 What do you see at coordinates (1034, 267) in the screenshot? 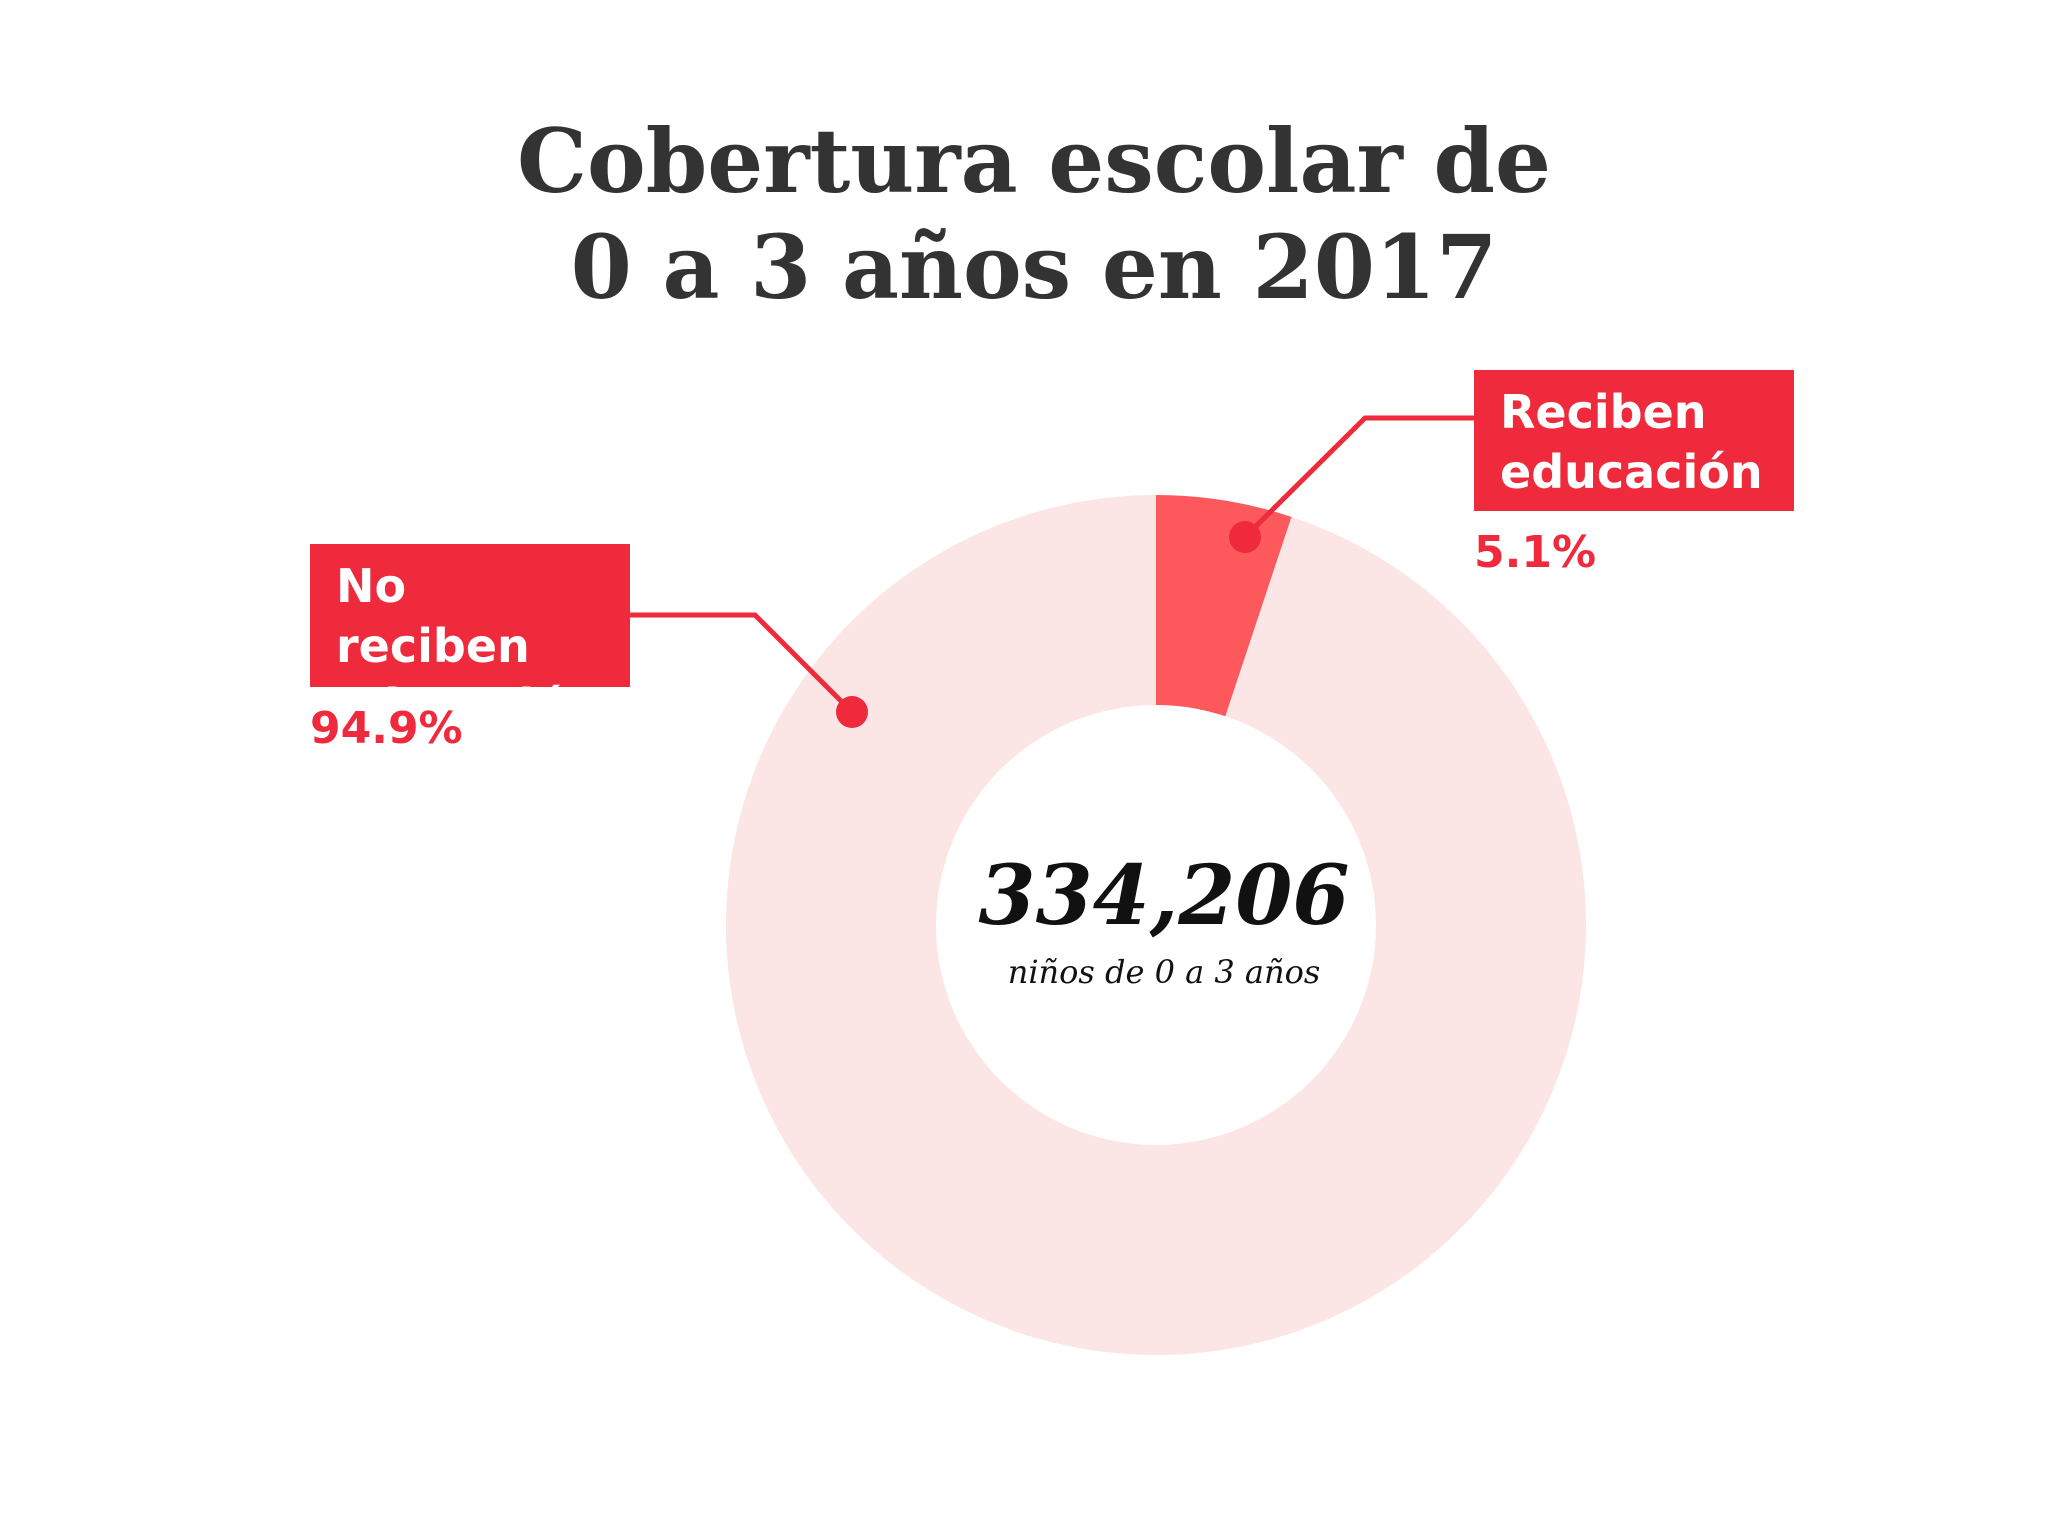
I see `chart-title-line-2: 0 a 3 años en 2017` at bounding box center [1034, 267].